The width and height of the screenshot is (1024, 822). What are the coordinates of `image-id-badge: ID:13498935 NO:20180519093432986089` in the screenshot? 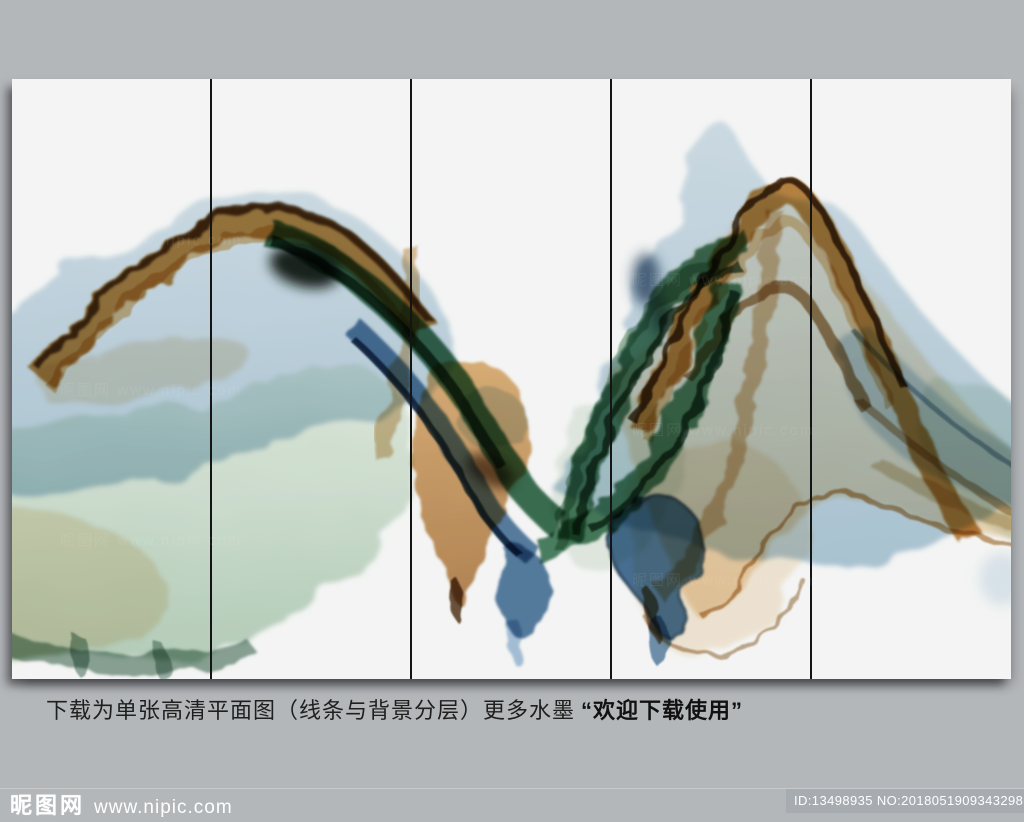 It's located at (905, 801).